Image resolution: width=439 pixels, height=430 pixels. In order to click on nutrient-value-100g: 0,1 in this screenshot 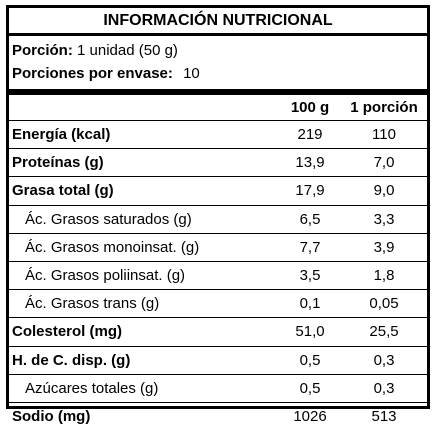, I will do `click(310, 304)`.